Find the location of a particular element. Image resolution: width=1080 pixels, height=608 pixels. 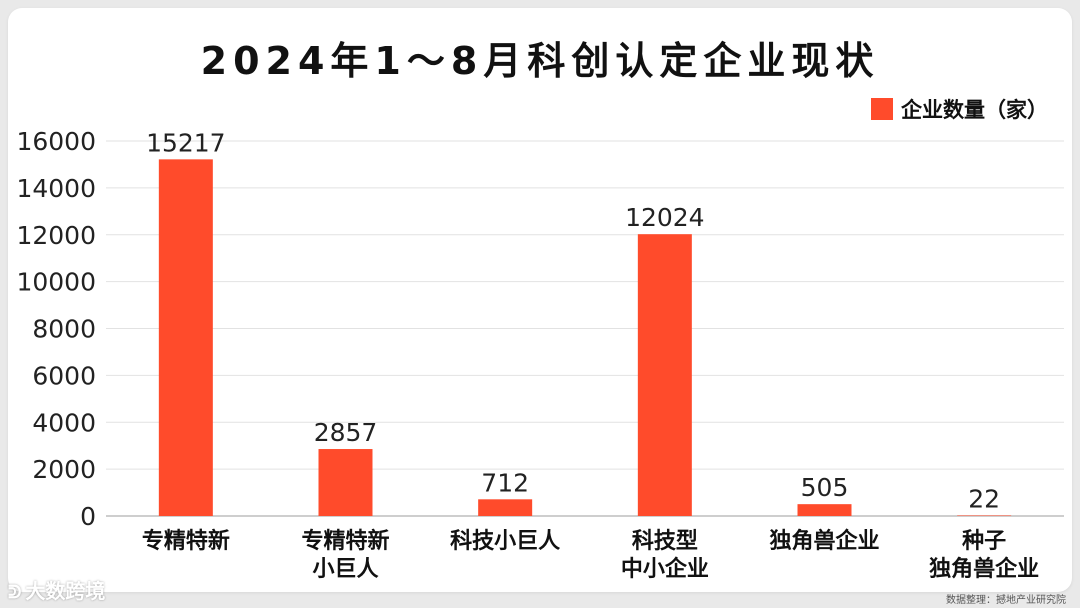

brand-logo-icon: ᕲ is located at coordinates (15, 592).